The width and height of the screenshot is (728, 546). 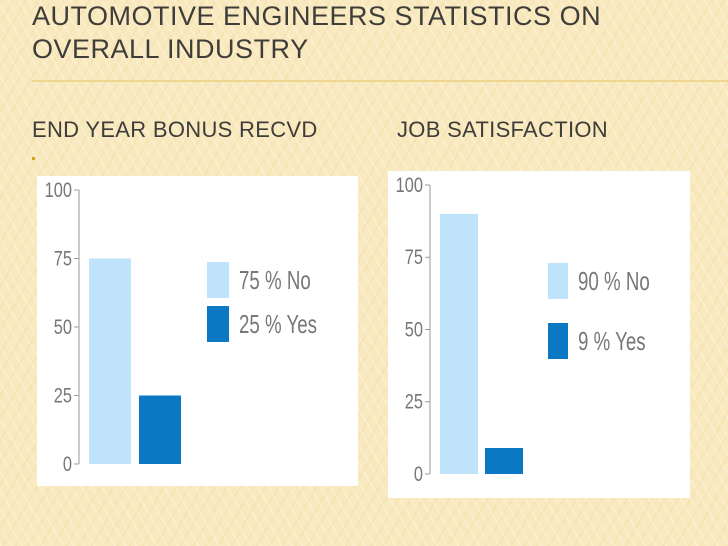 What do you see at coordinates (614, 281) in the screenshot?
I see `chart-2-legend-label: 90 % No` at bounding box center [614, 281].